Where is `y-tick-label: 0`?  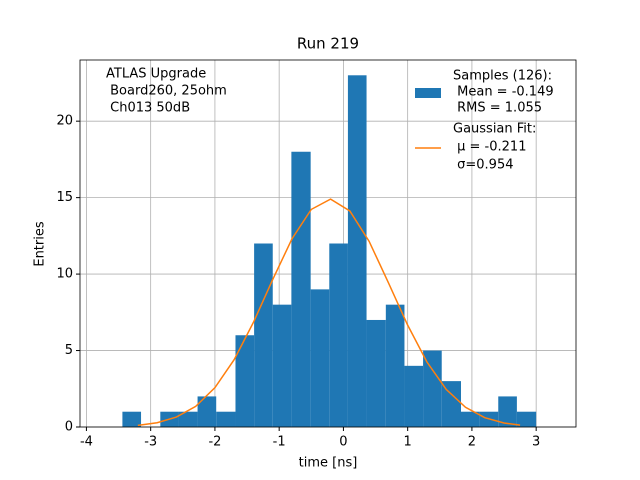 y-tick-label: 0 is located at coordinates (69, 427).